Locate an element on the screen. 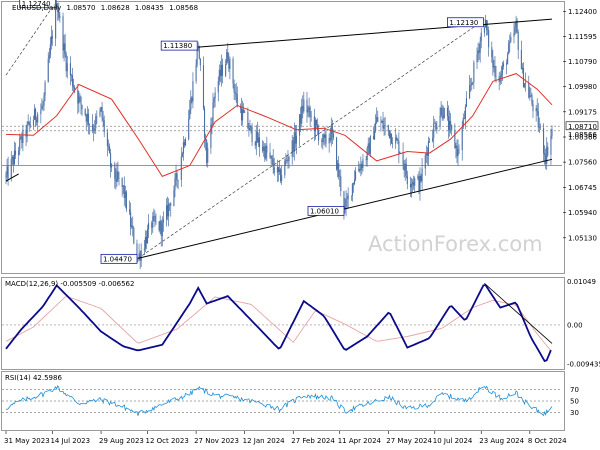 Image resolution: width=600 pixels, height=450 pixels. x-tick-label: 29 Aug 2023 is located at coordinates (121, 441).